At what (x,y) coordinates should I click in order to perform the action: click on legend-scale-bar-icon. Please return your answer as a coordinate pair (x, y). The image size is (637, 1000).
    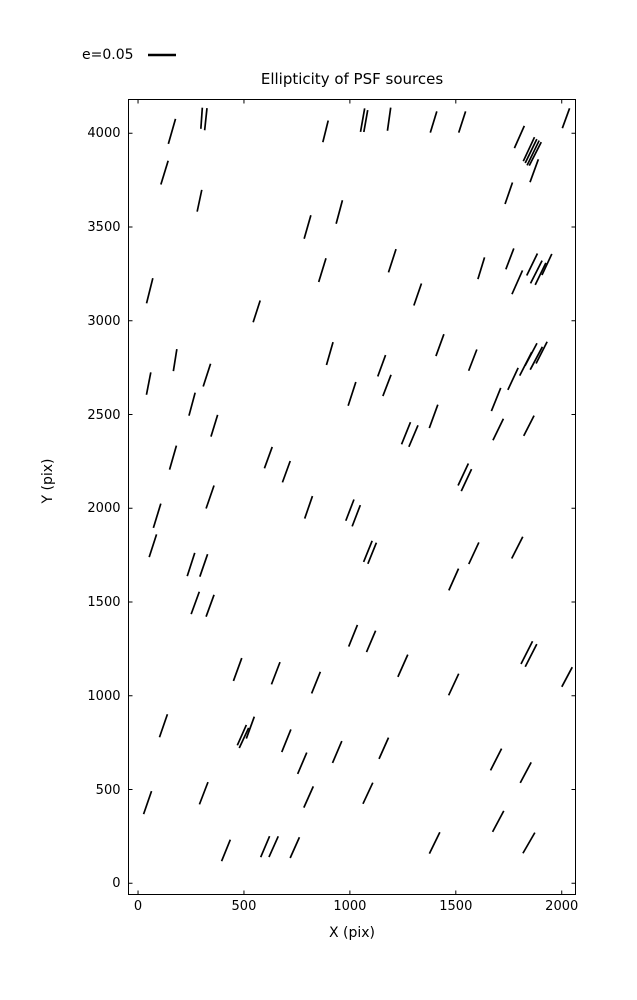
    Looking at the image, I should click on (161, 55).